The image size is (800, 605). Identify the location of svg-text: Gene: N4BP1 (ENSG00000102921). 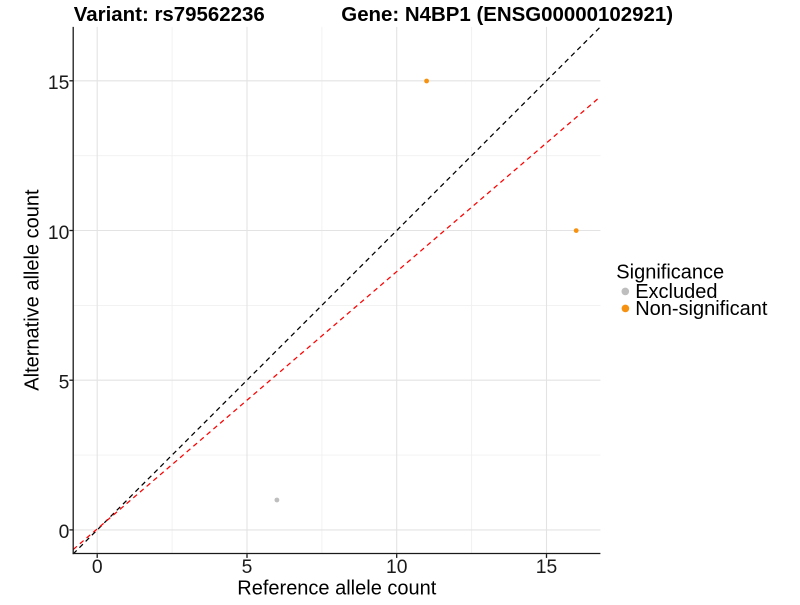
(507, 14).